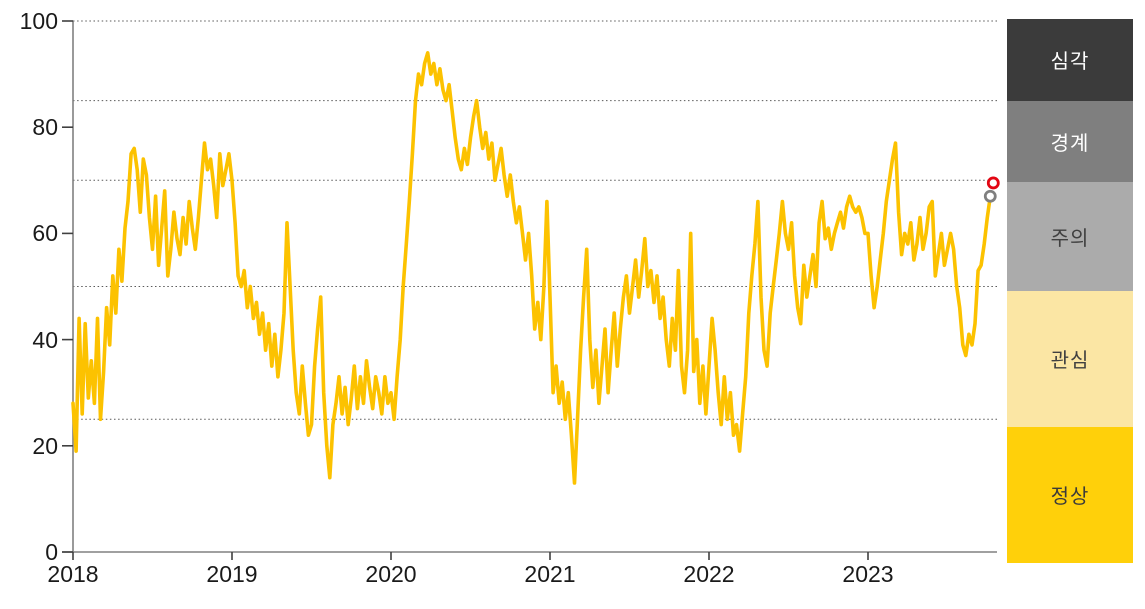  What do you see at coordinates (45, 127) in the screenshot?
I see `y-tick-label-80: 80` at bounding box center [45, 127].